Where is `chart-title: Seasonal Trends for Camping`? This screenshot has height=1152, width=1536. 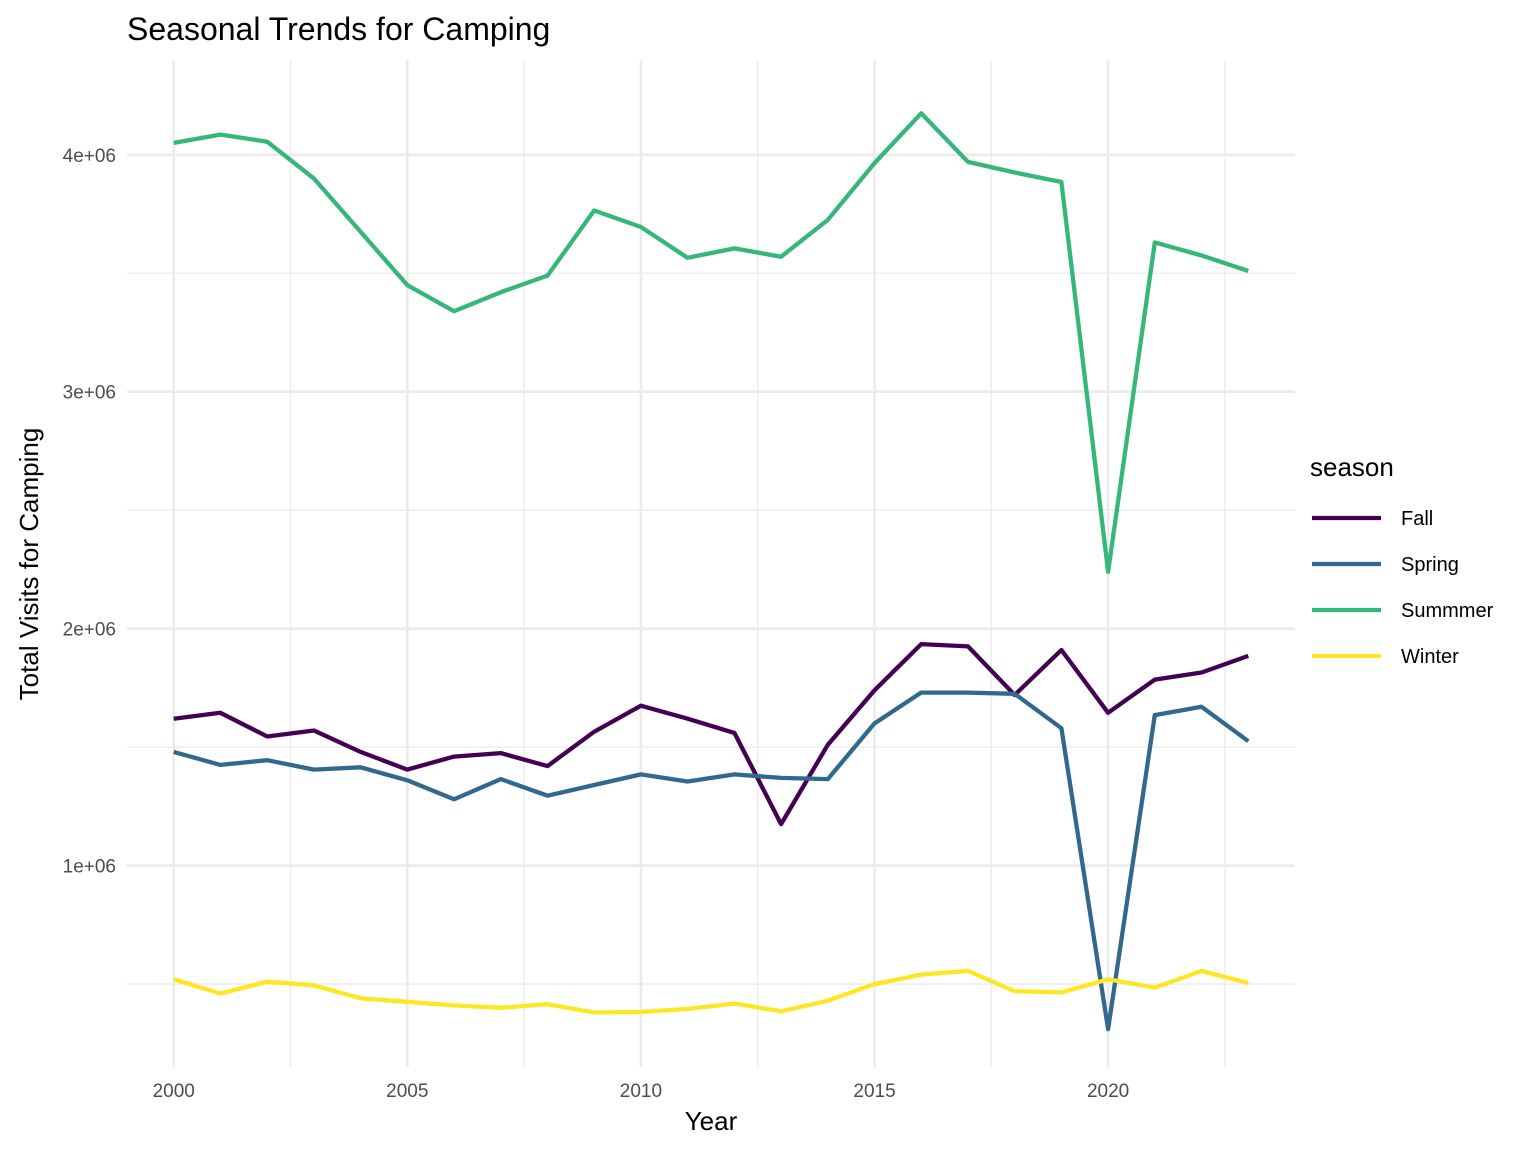
chart-title: Seasonal Trends for Camping is located at coordinates (338, 29).